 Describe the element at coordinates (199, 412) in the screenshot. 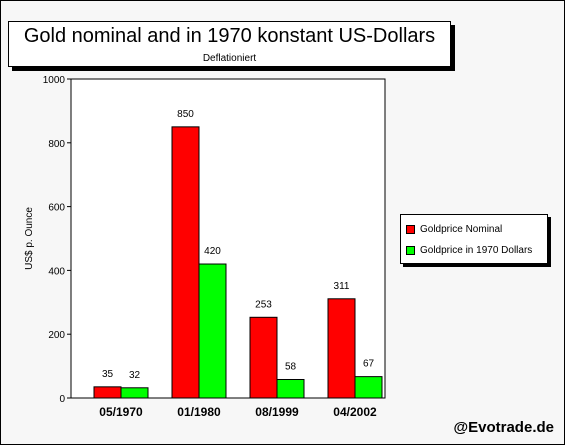

I see `x-tick-label: 01/1980` at that location.